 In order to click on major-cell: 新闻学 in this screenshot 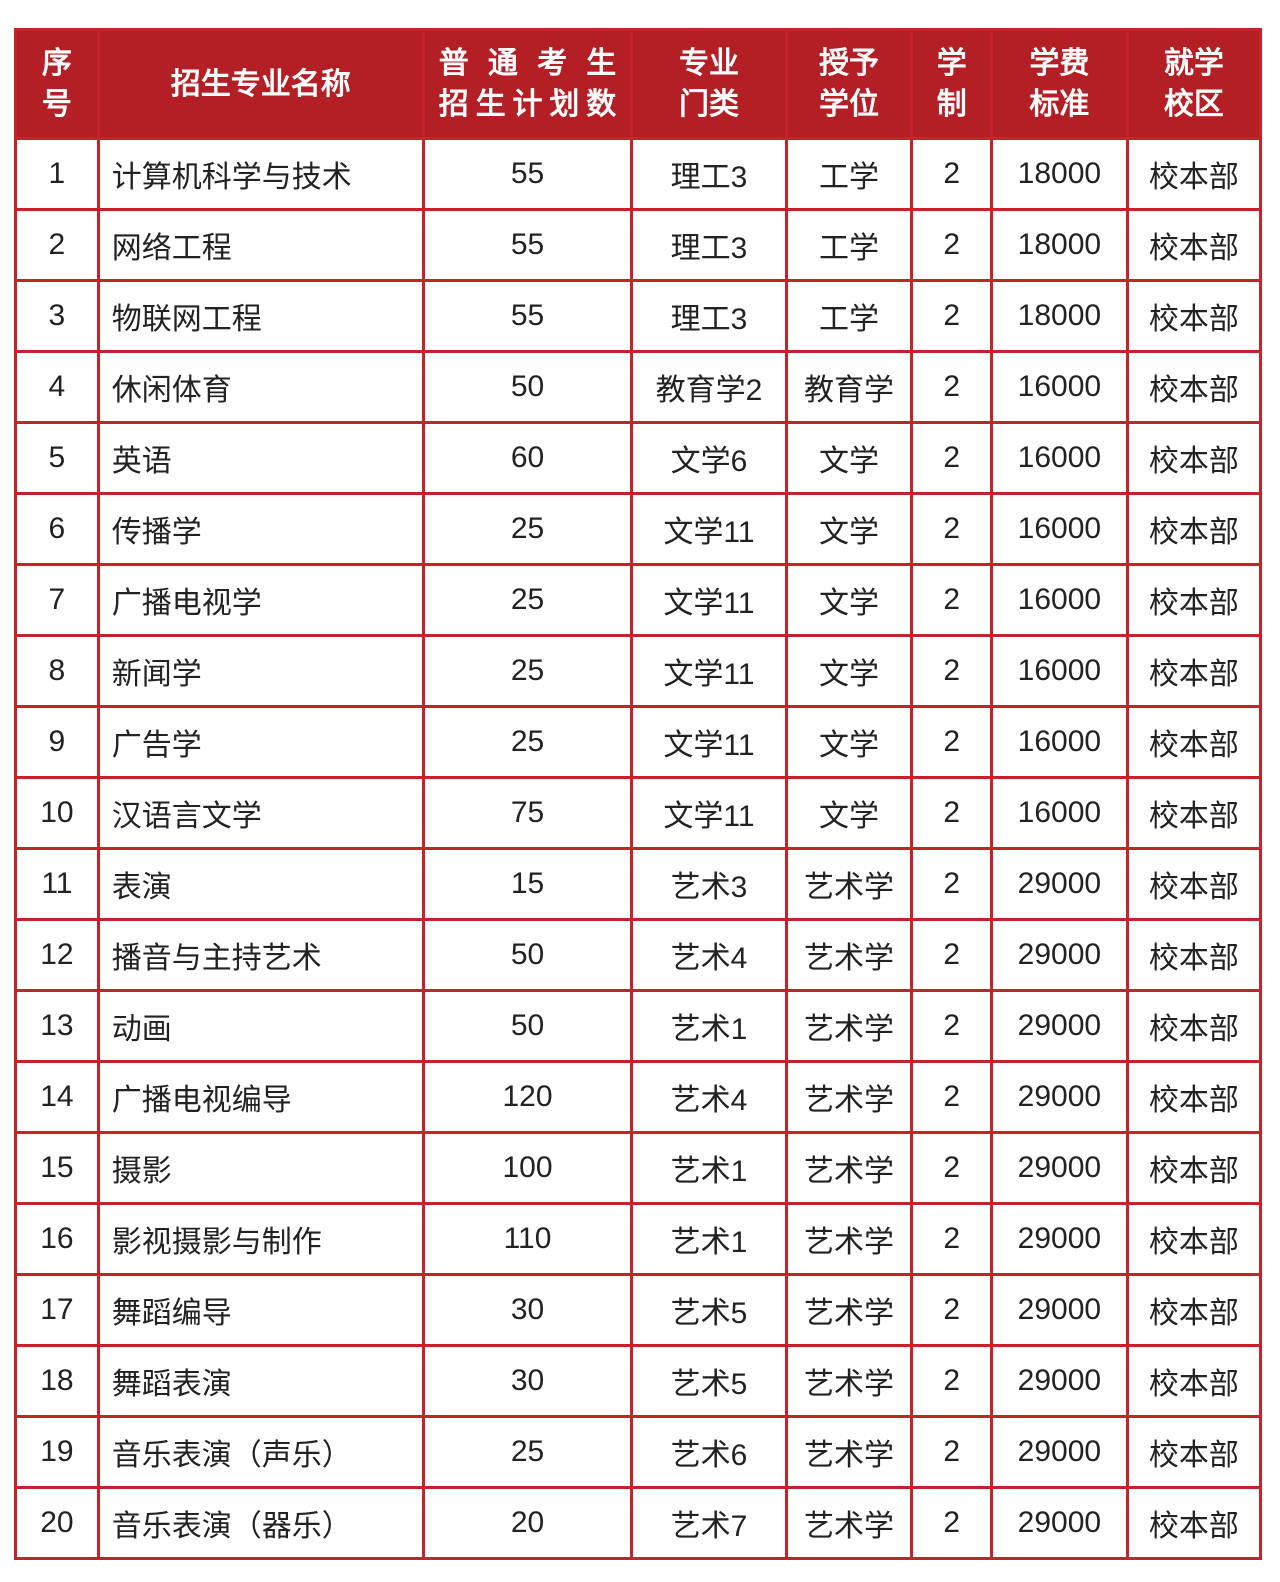, I will do `click(260, 671)`.